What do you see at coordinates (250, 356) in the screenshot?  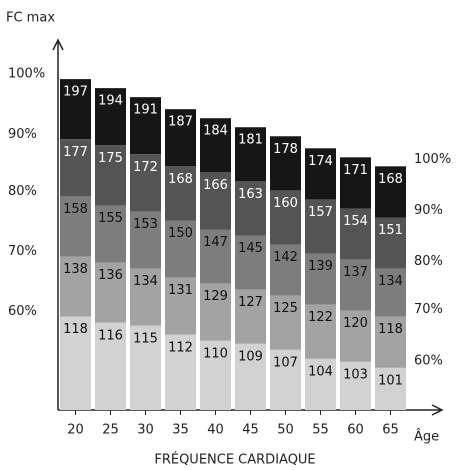 I see `value-label: 109` at bounding box center [250, 356].